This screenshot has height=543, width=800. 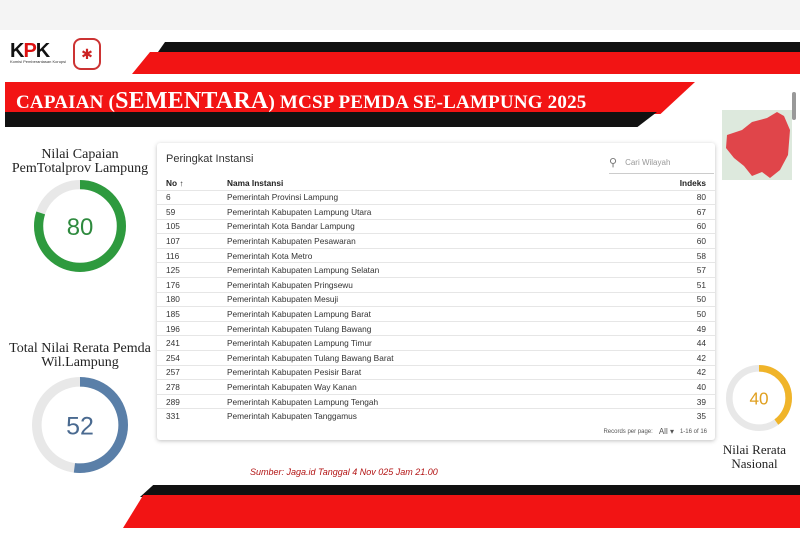 I want to click on cell-instansi: Pemerintah Kabupaten Lampung Utara, so click(x=428, y=212).